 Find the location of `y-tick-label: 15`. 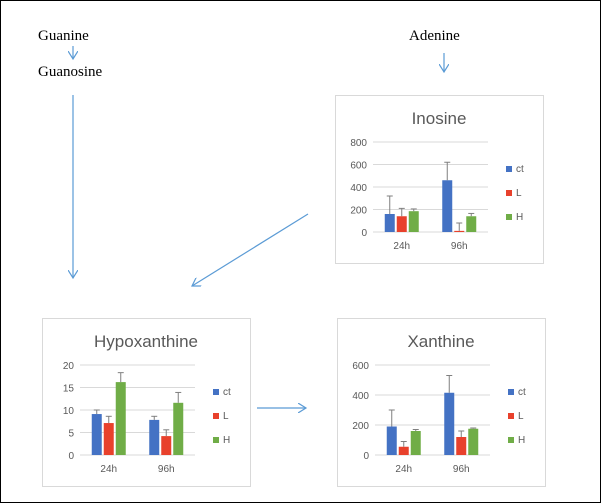

y-tick-label: 15 is located at coordinates (69, 389).